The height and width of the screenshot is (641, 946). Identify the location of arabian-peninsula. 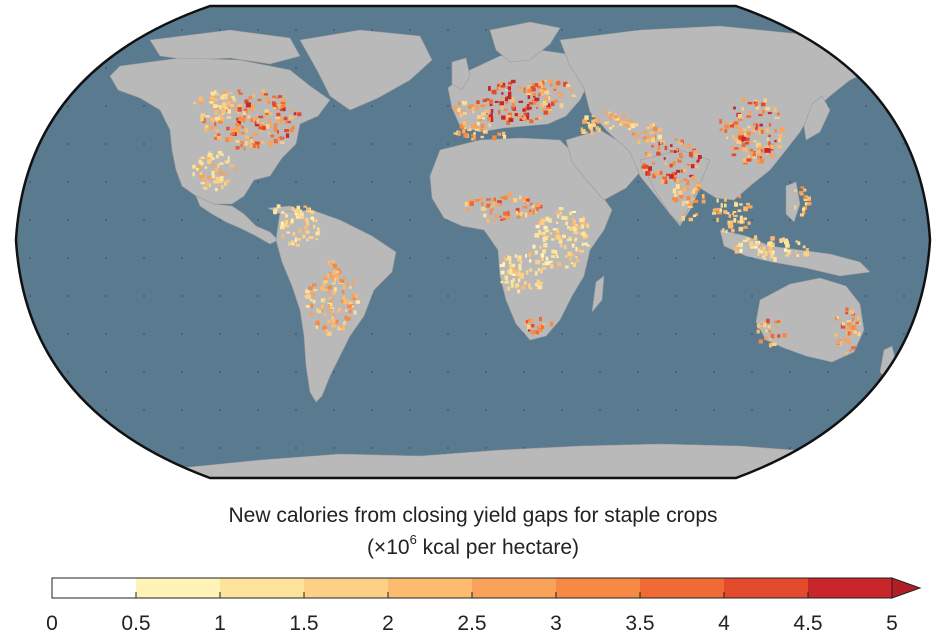
(603, 165).